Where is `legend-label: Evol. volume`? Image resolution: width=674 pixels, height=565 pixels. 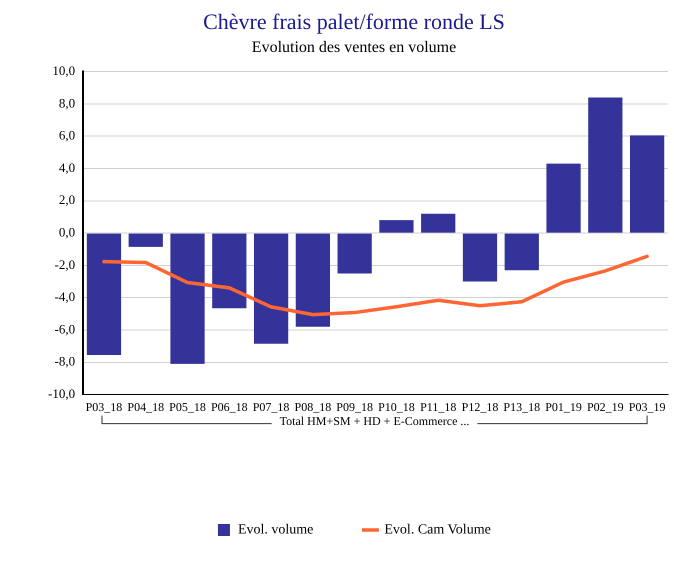 legend-label: Evol. volume is located at coordinates (276, 530).